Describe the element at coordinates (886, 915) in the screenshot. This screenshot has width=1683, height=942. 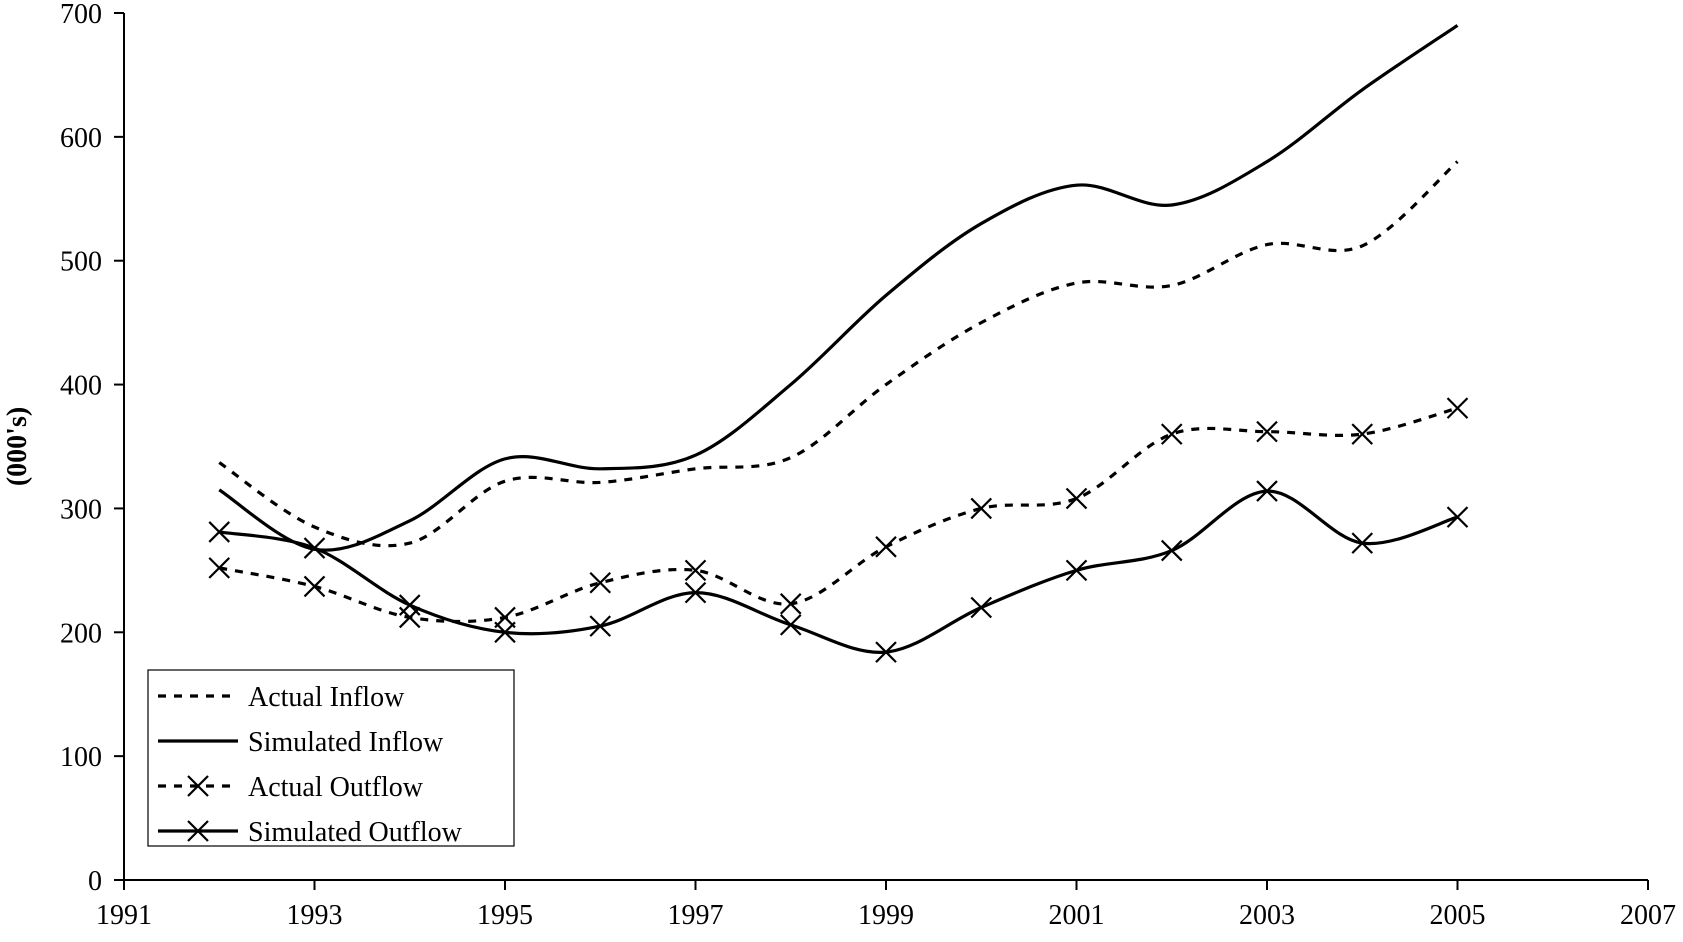
I see `x-tick-label: 1999` at that location.